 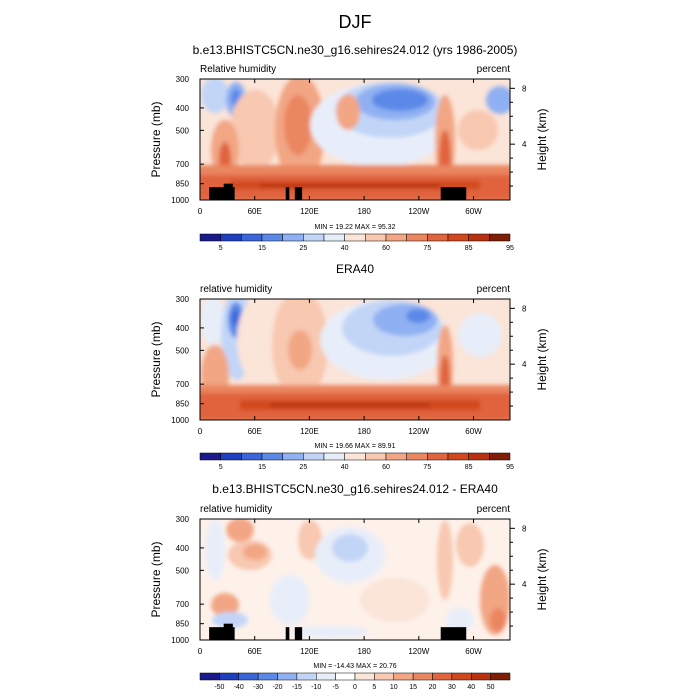 What do you see at coordinates (238, 69) in the screenshot?
I see `left-label: Relative humidity` at bounding box center [238, 69].